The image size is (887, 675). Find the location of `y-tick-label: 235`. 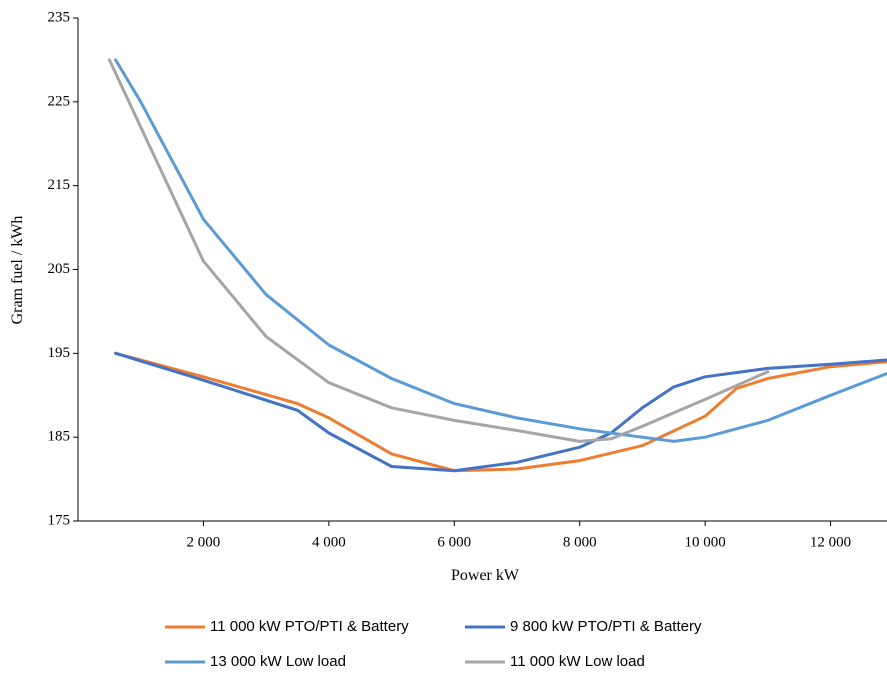

y-tick-label: 235 is located at coordinates (59, 17).